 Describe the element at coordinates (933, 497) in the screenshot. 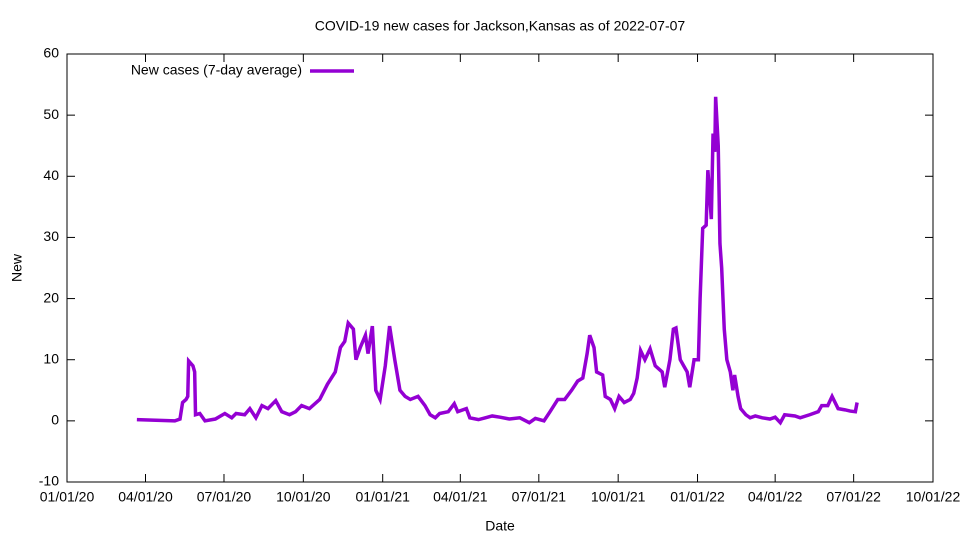

I see `x-tick-label: 10/01/22` at that location.